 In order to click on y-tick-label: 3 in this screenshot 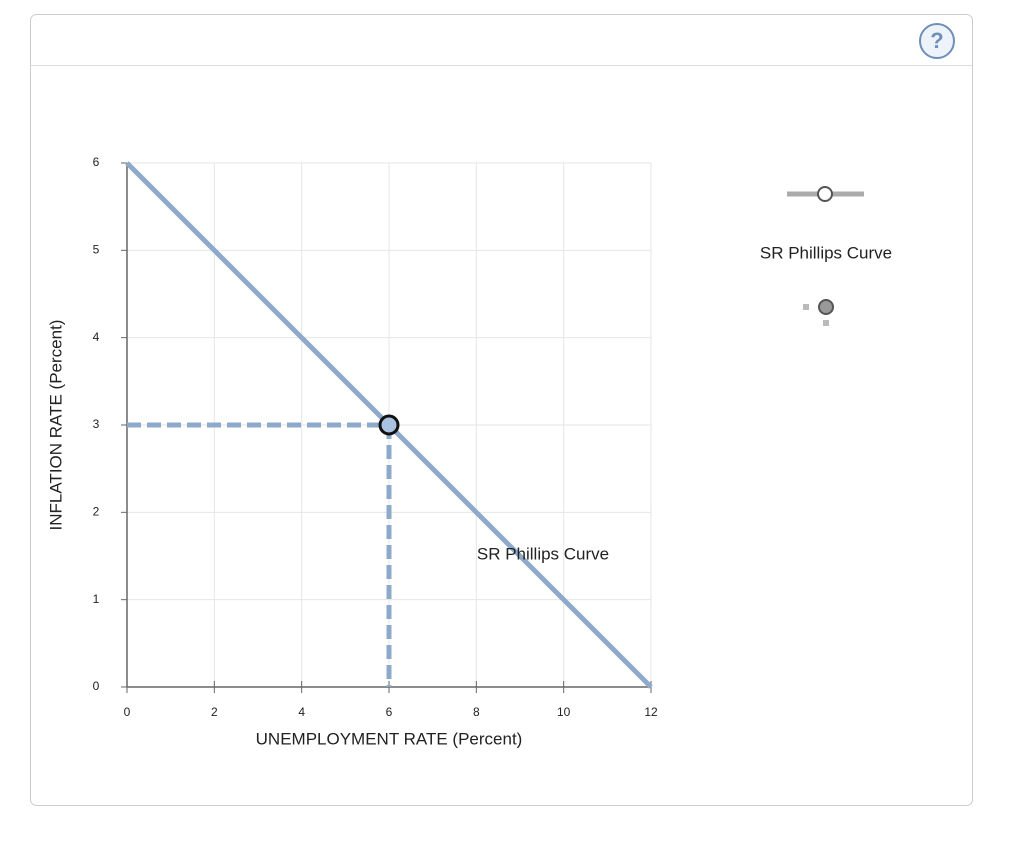, I will do `click(96, 424)`.